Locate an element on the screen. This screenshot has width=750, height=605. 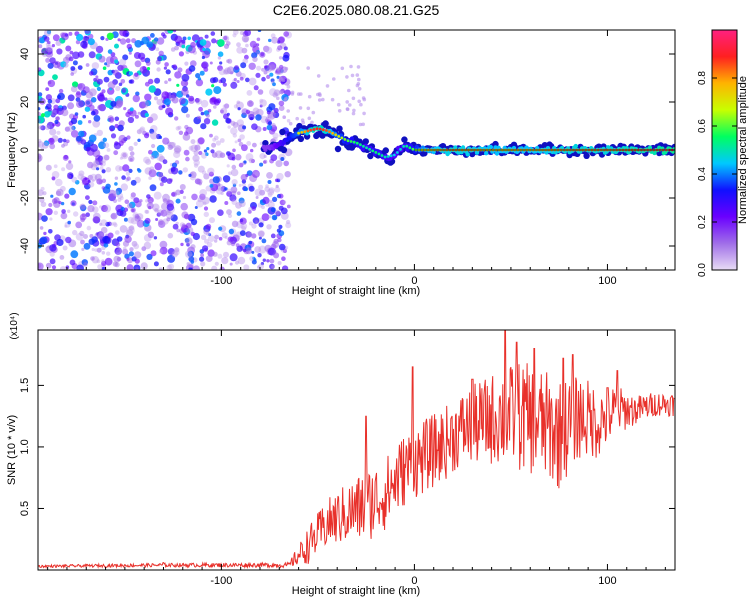
y-tick-label: 20 is located at coordinates (25, 102).